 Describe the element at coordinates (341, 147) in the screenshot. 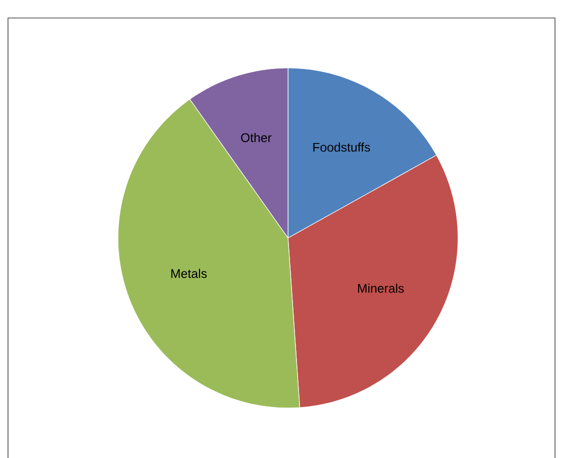

I see `slice-label: Foodstuffs` at that location.